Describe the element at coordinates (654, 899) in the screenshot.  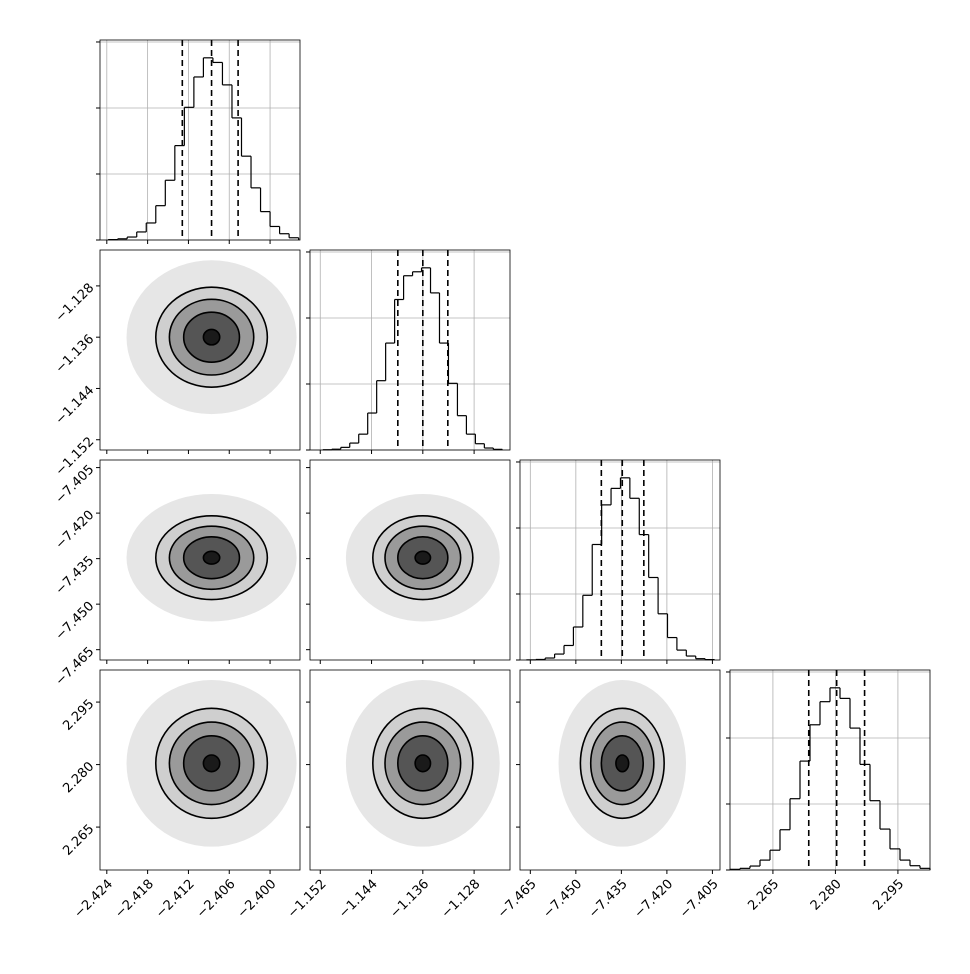
I see `x-tick-label: −7.420` at that location.